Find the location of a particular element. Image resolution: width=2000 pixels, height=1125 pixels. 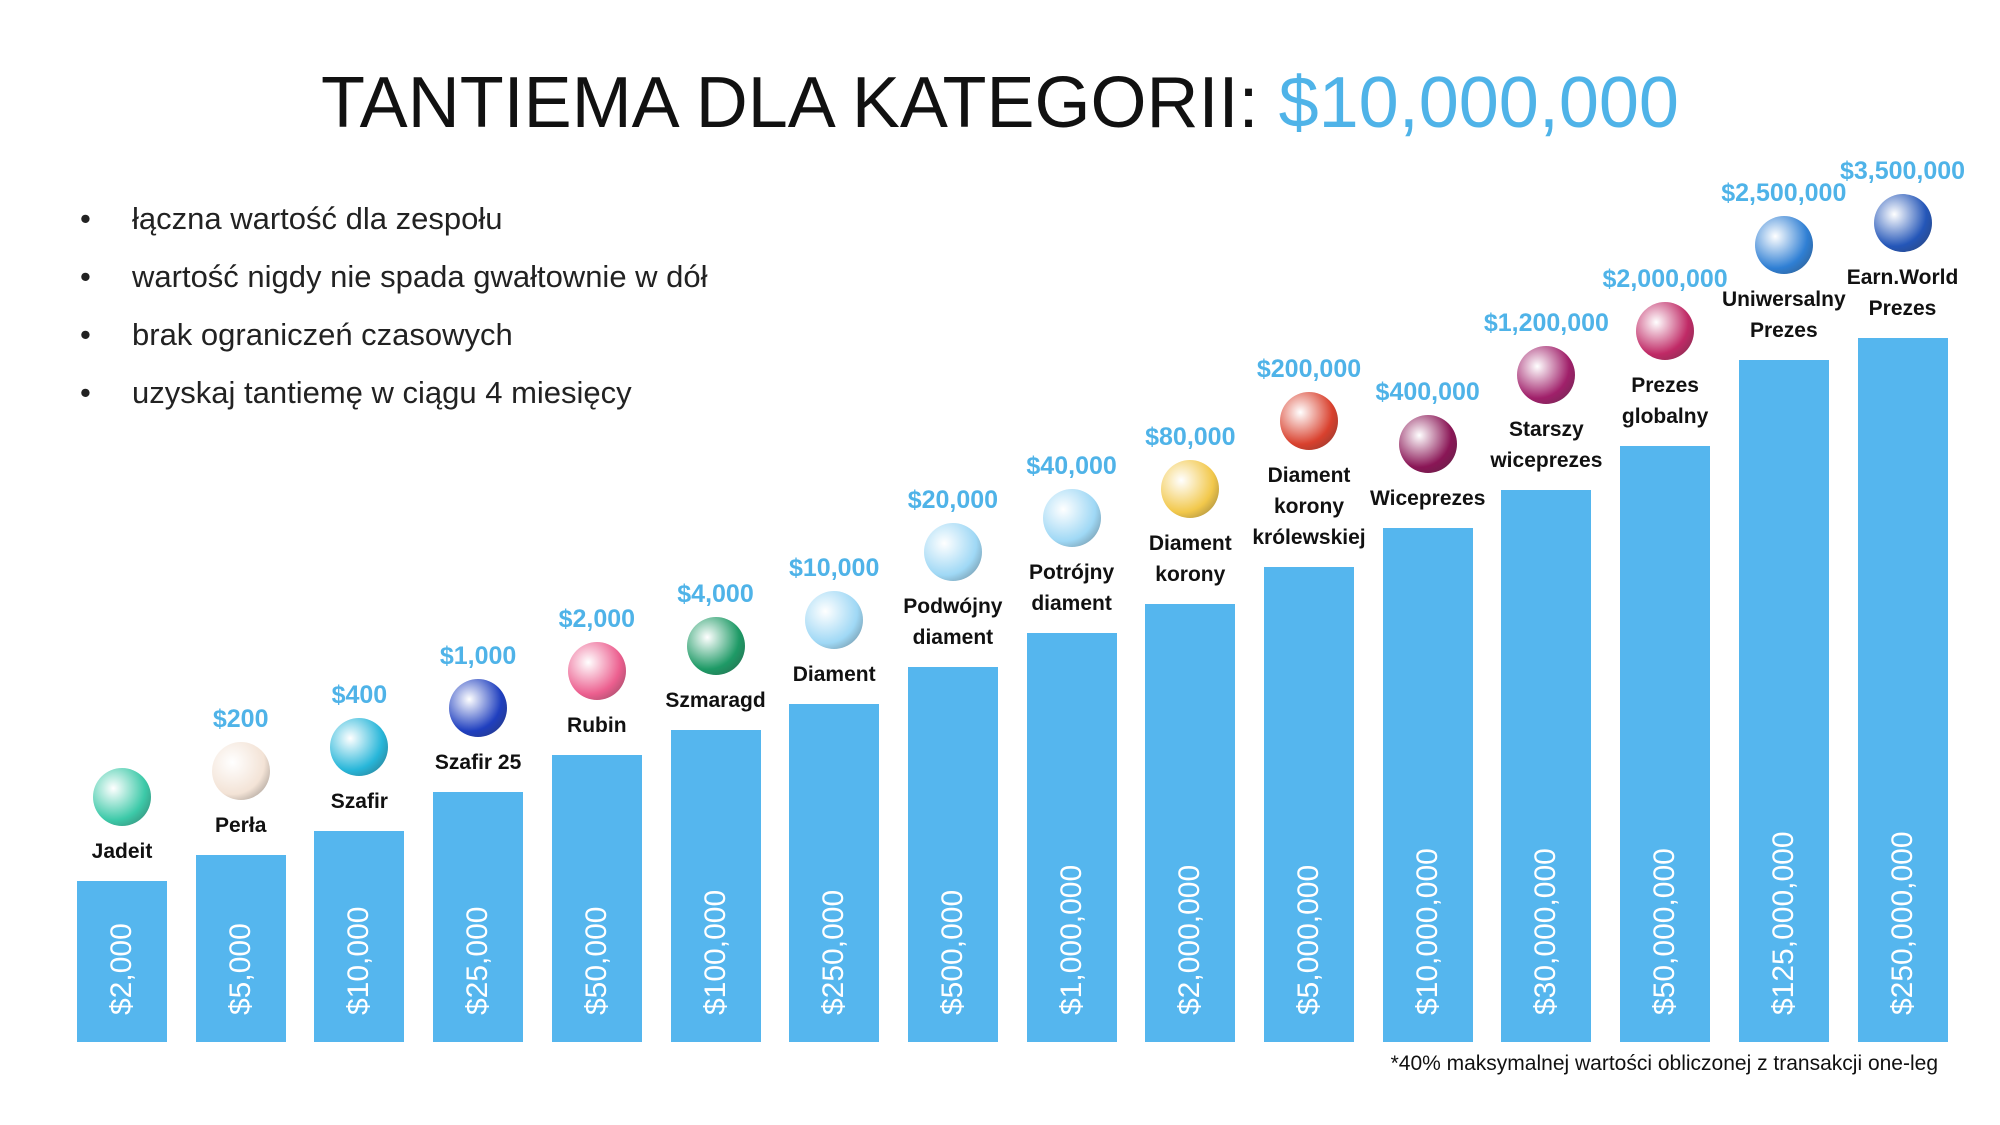

rank-header: $400,000 Wiceprezes is located at coordinates (1428, 446).